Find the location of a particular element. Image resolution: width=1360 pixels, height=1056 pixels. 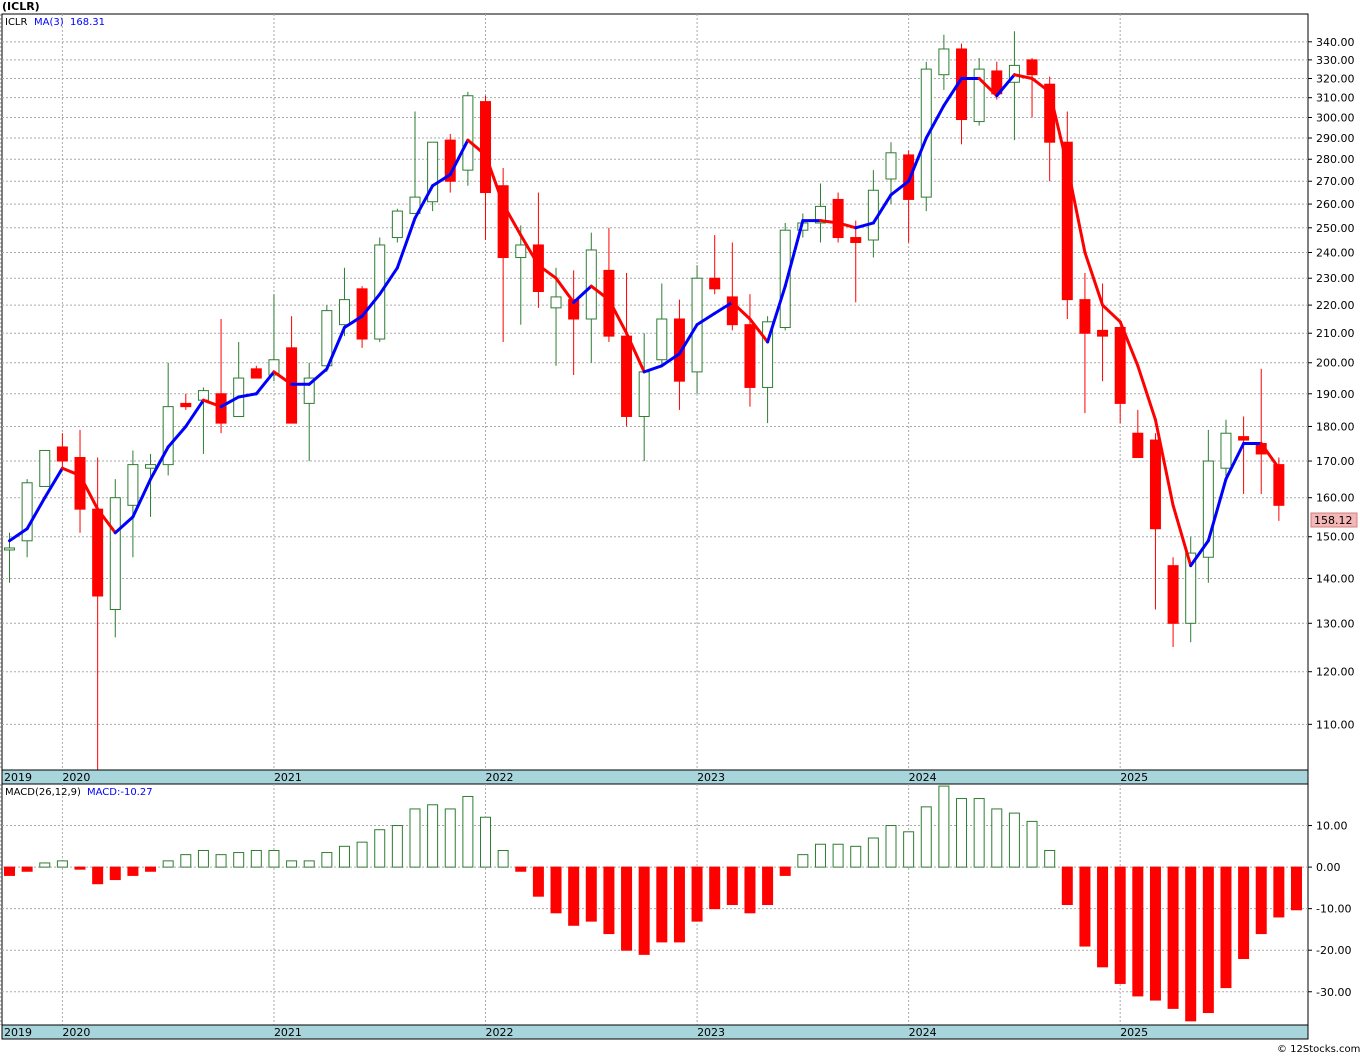

macd-value: MACD:-10.27 is located at coordinates (120, 792).